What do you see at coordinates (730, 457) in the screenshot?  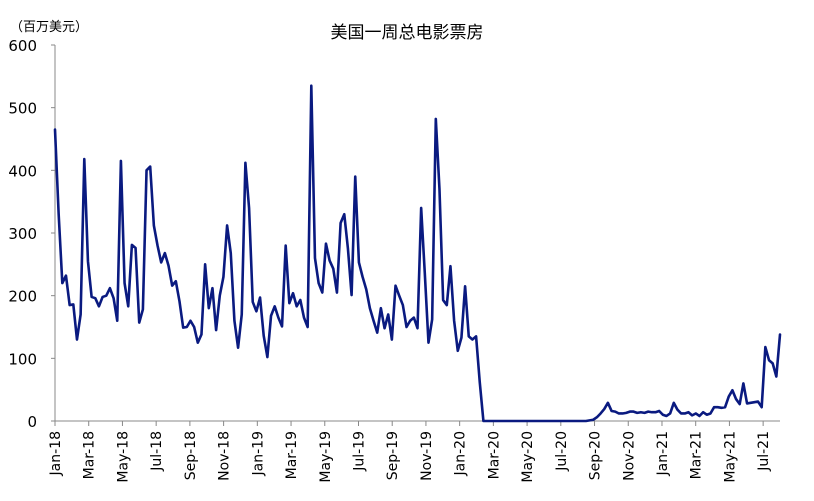 I see `x-tick-label: May-21` at bounding box center [730, 457].